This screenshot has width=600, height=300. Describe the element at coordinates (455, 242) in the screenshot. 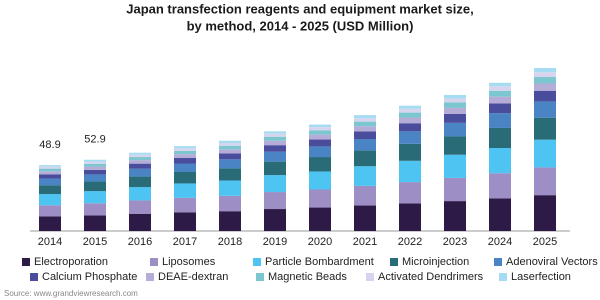

I see `x-tick-label: 2023` at that location.